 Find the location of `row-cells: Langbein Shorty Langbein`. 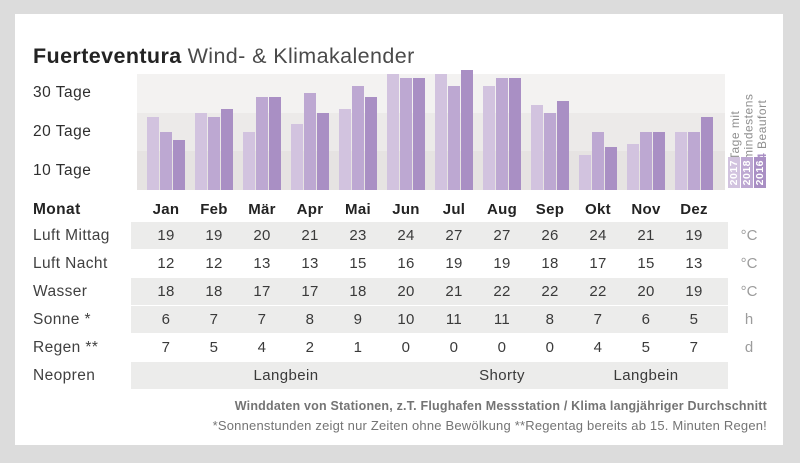

row-cells: Langbein Shorty Langbein is located at coordinates (433, 376).